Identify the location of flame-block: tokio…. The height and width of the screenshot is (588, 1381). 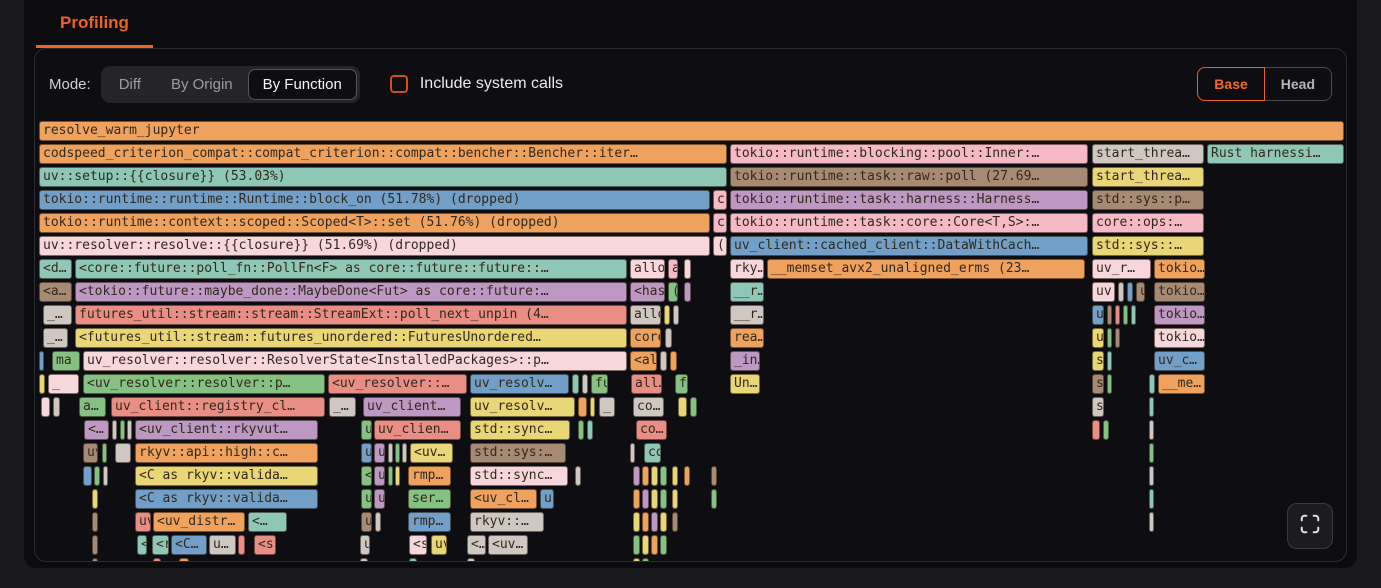
(1179, 338).